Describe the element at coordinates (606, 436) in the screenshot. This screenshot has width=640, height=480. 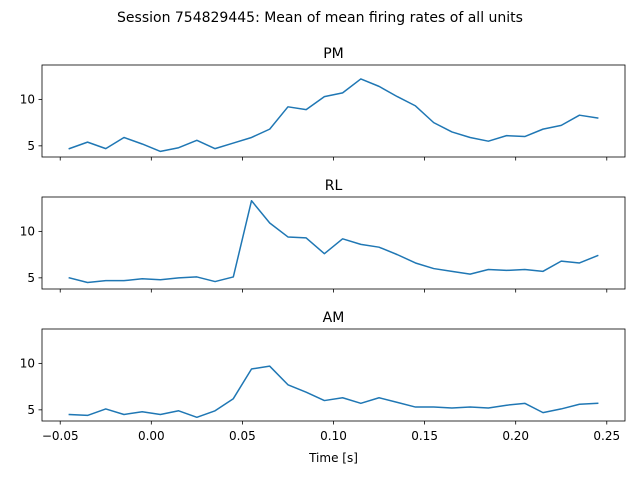
I see `x-tick-label: 0.25` at that location.